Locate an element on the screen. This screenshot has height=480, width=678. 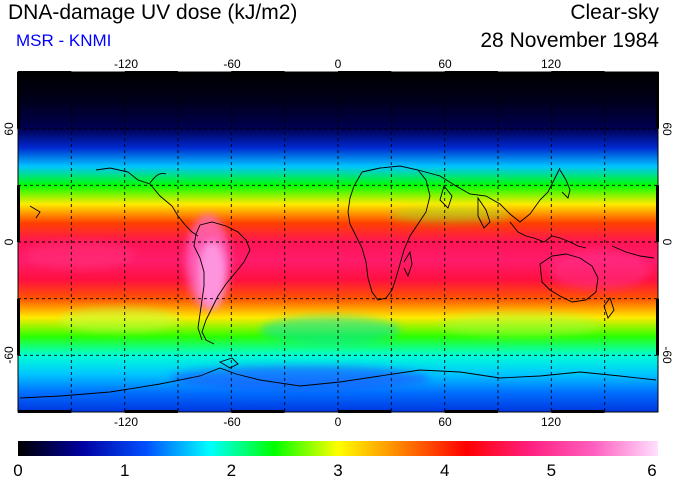
lat-tick-right: 60 is located at coordinates (667, 129).